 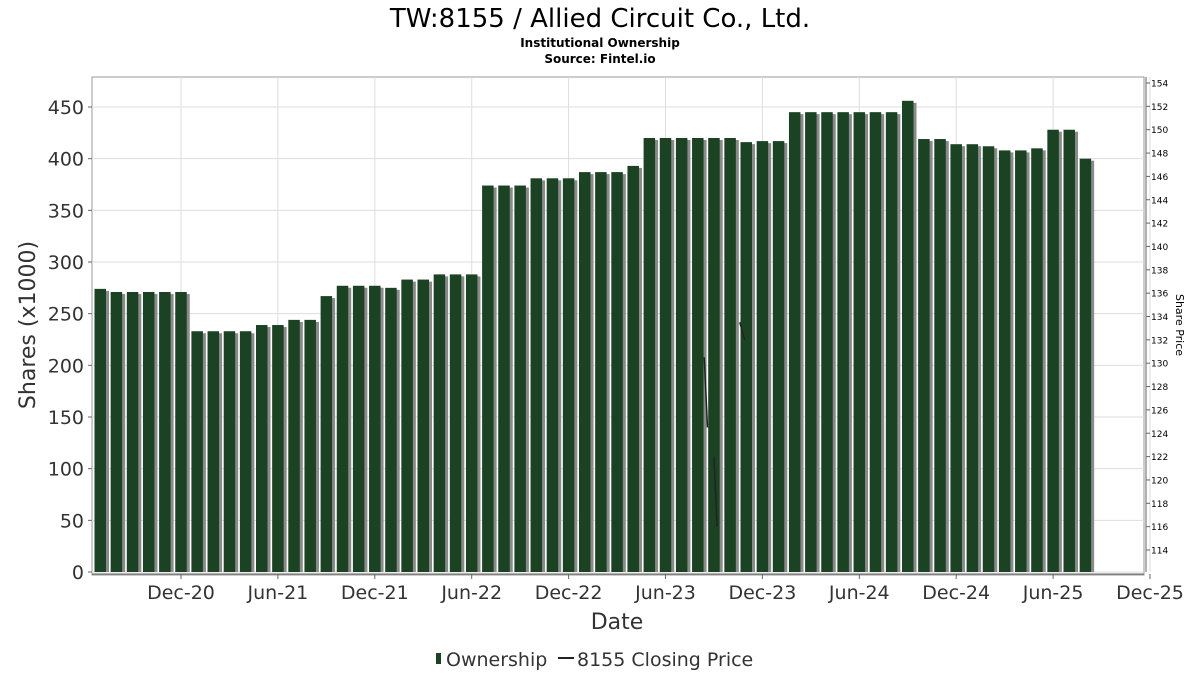 I want to click on y2-tick-label-17: 148, so click(x=1159, y=155).